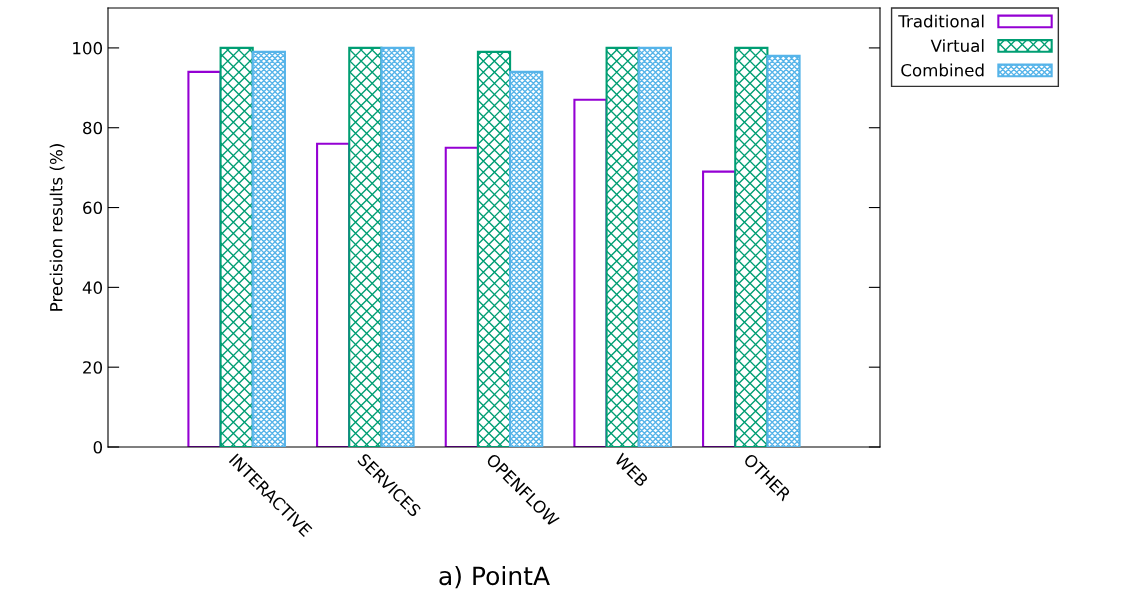  Describe the element at coordinates (494, 577) in the screenshot. I see `text: a) PointA` at that location.